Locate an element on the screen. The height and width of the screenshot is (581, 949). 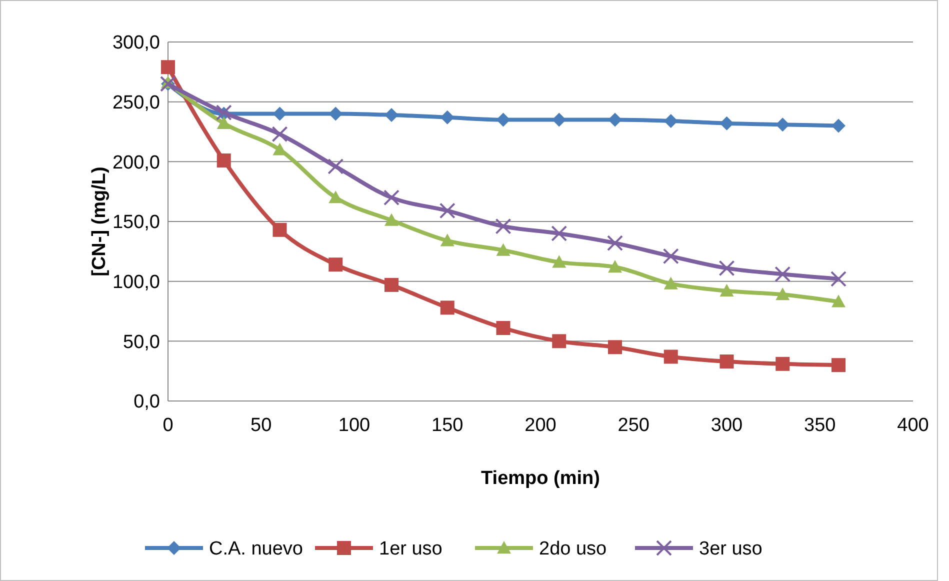
x-tick-label: 100 is located at coordinates (354, 425).